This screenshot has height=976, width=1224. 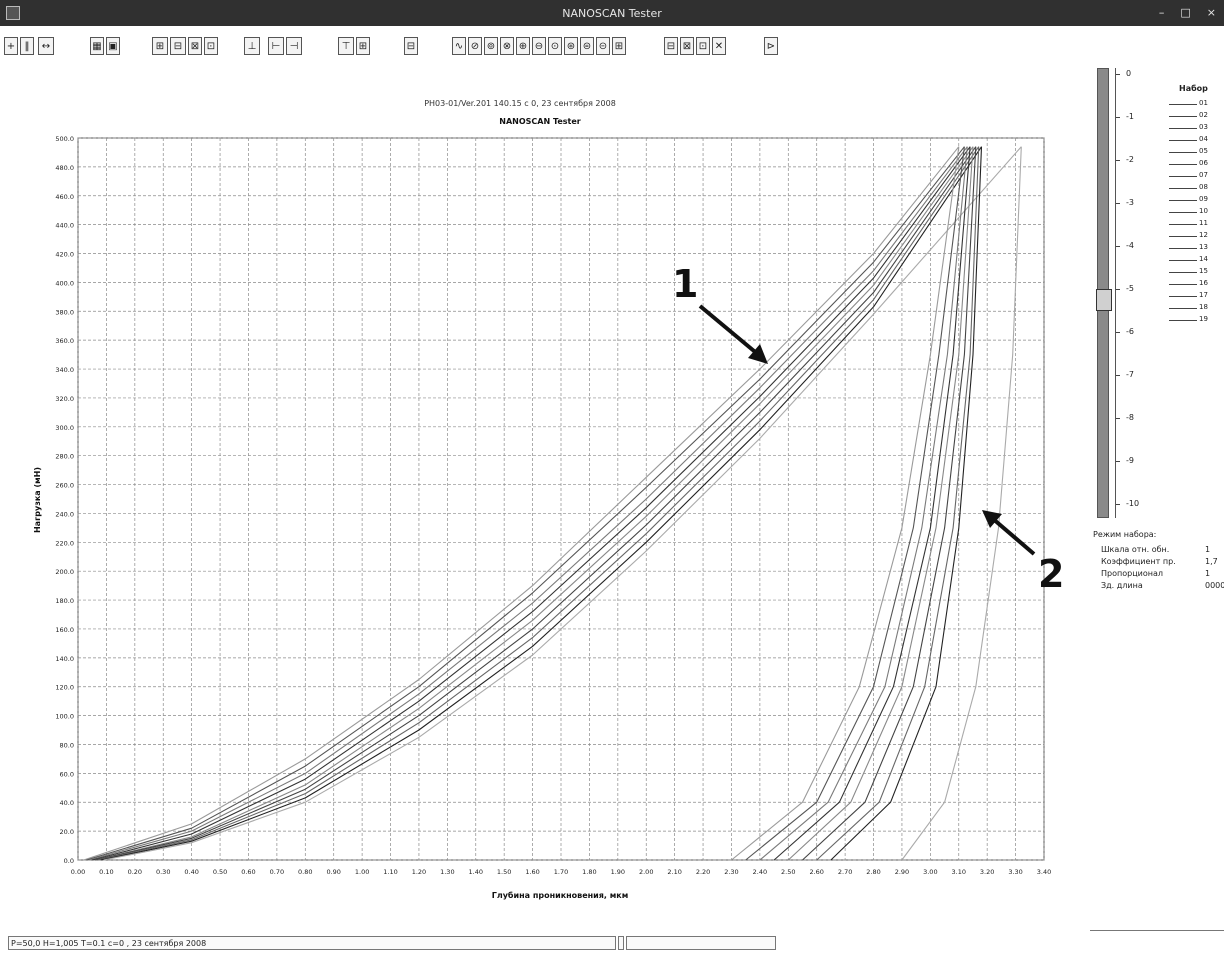 I want to click on legend-item: 15, so click(x=1191, y=273).